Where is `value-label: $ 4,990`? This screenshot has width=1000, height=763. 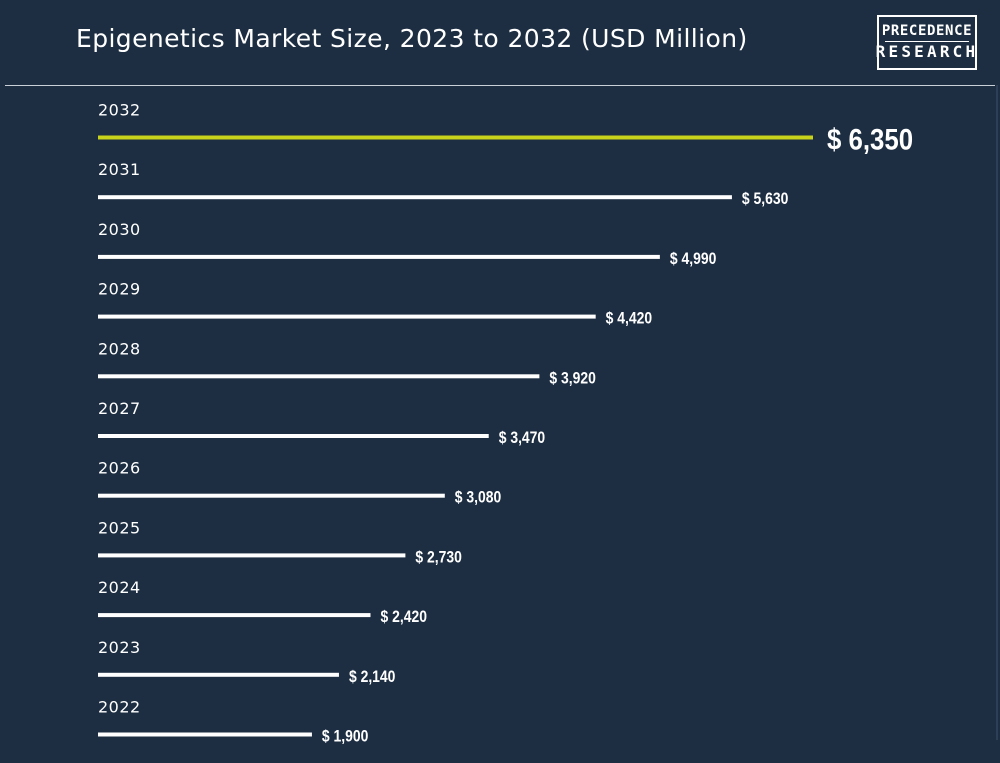
value-label: $ 4,990 is located at coordinates (693, 259).